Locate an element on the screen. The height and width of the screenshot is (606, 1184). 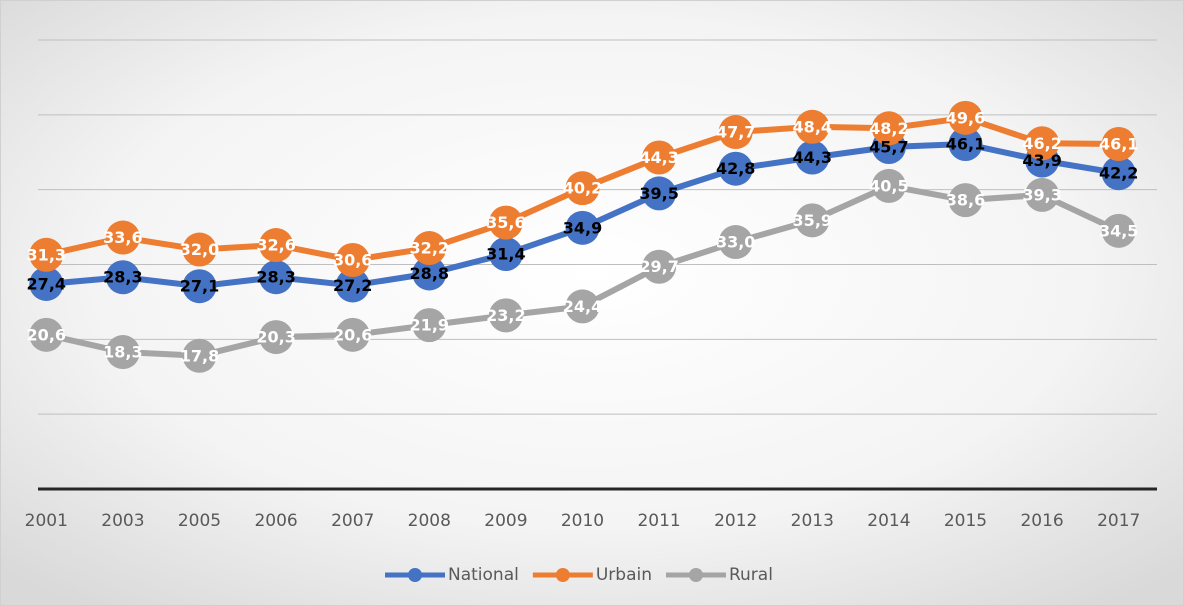
data-label: 33,6 is located at coordinates (122, 237).